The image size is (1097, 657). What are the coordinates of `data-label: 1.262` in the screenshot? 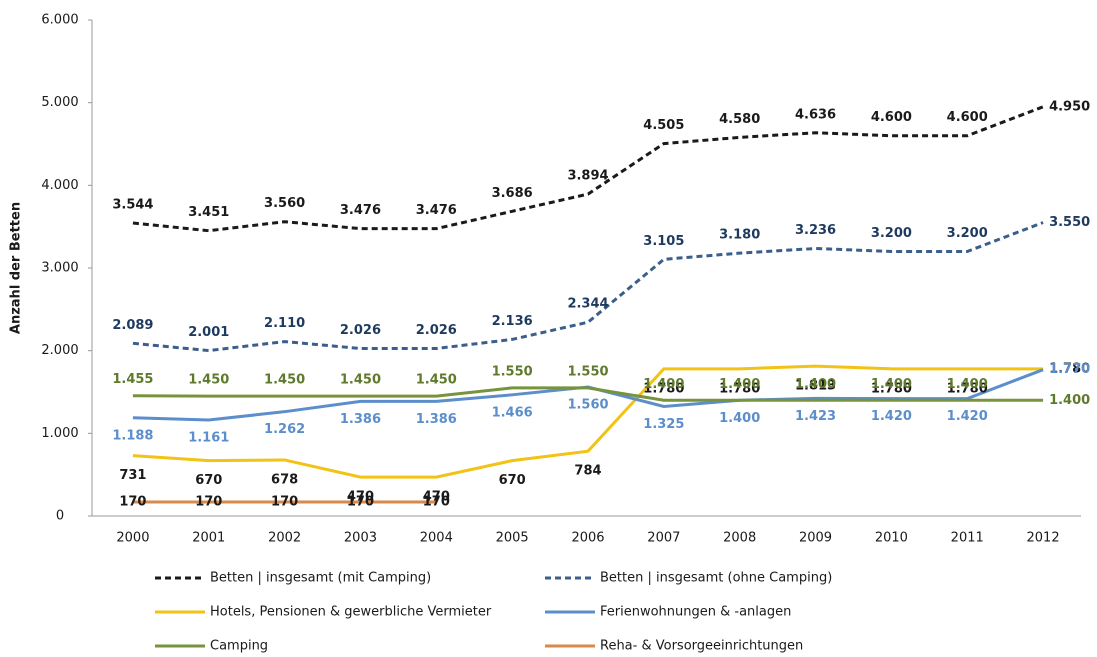 It's located at (284, 429).